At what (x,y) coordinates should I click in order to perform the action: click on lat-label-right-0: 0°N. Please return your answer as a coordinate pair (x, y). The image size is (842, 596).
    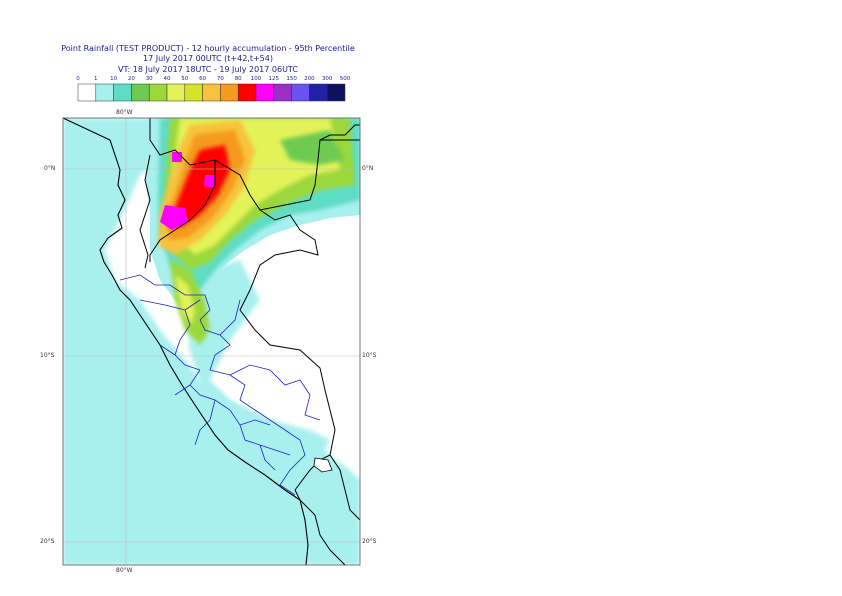
    Looking at the image, I should click on (368, 168).